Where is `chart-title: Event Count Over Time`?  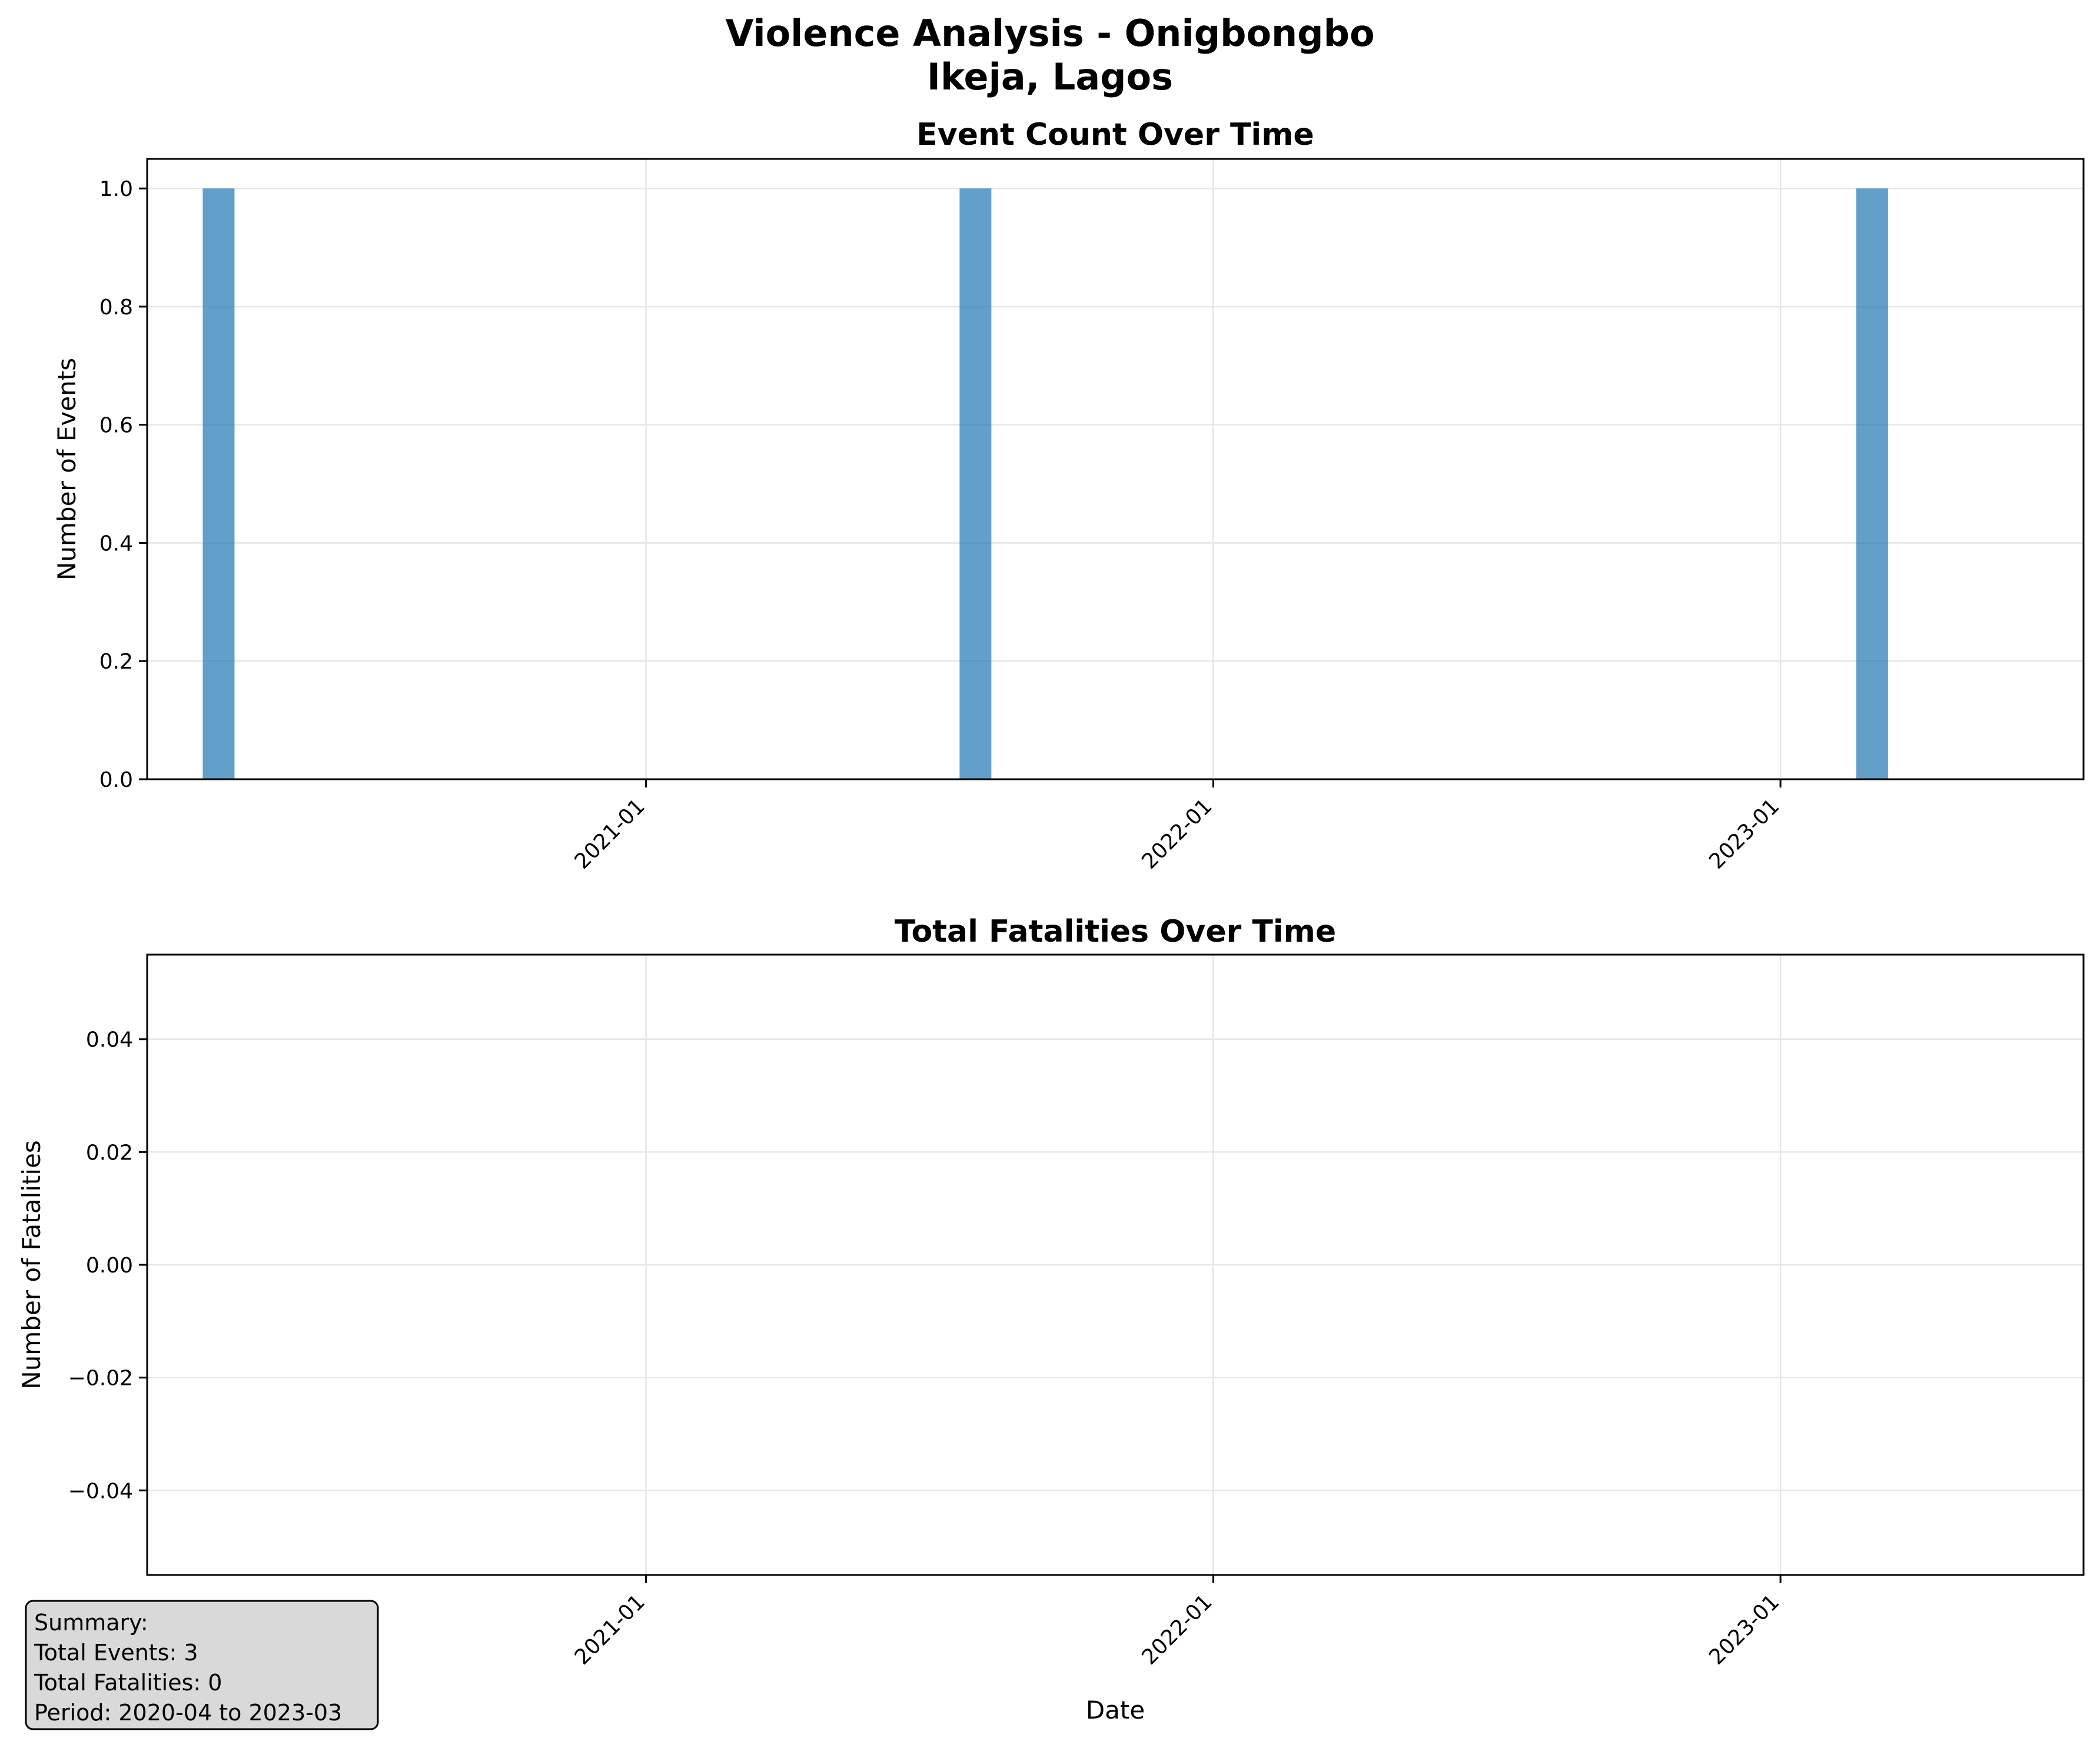 chart-title: Event Count Over Time is located at coordinates (1115, 134).